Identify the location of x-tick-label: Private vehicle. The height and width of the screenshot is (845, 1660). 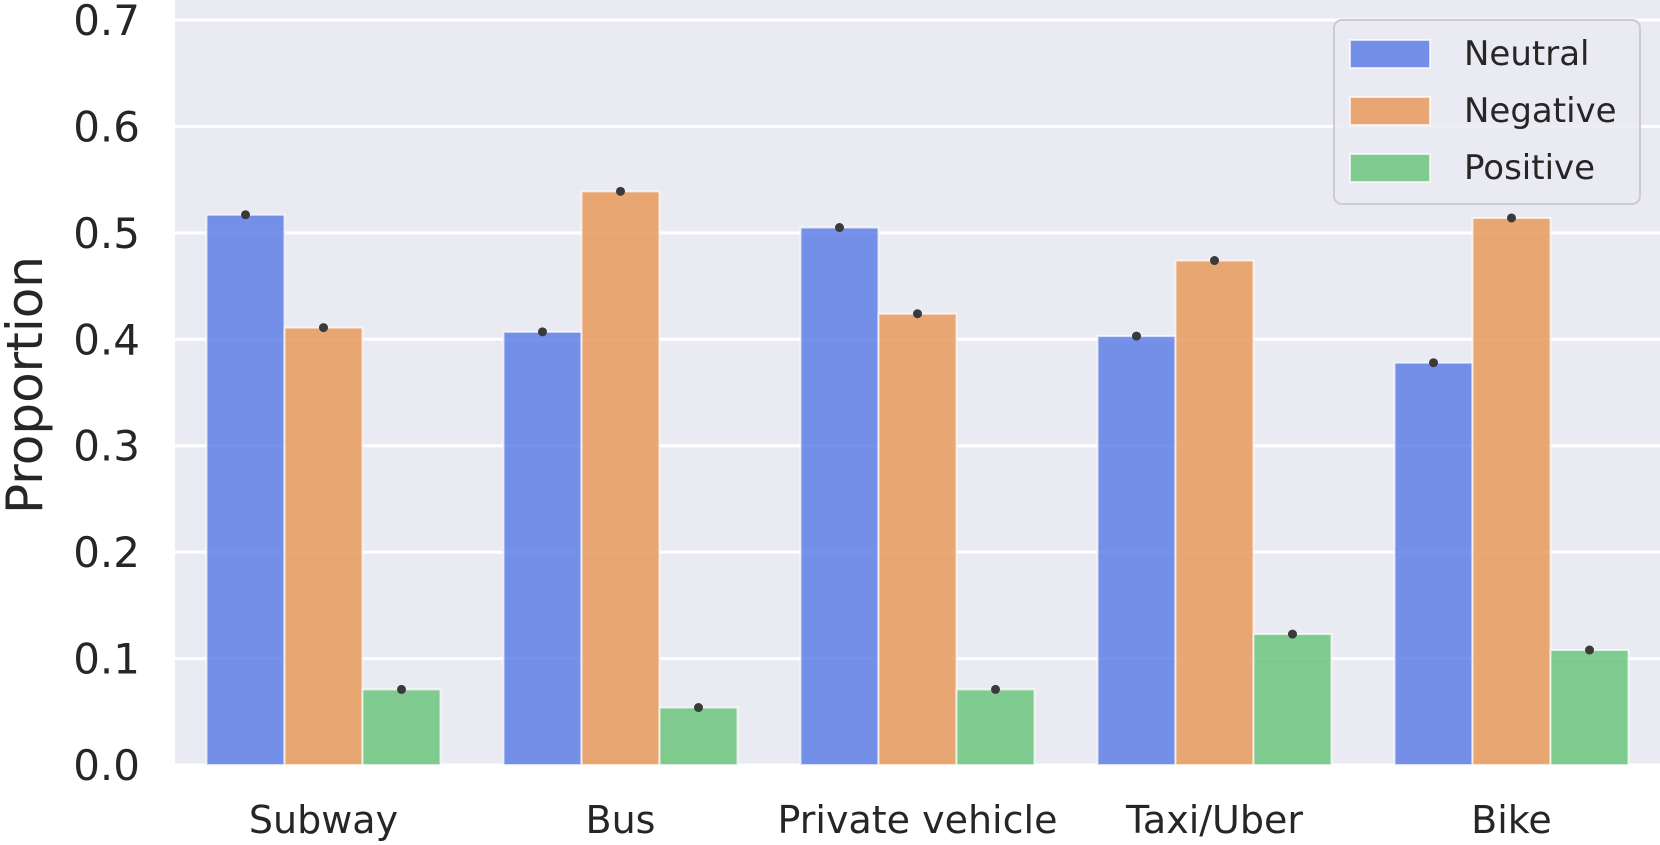
(918, 820).